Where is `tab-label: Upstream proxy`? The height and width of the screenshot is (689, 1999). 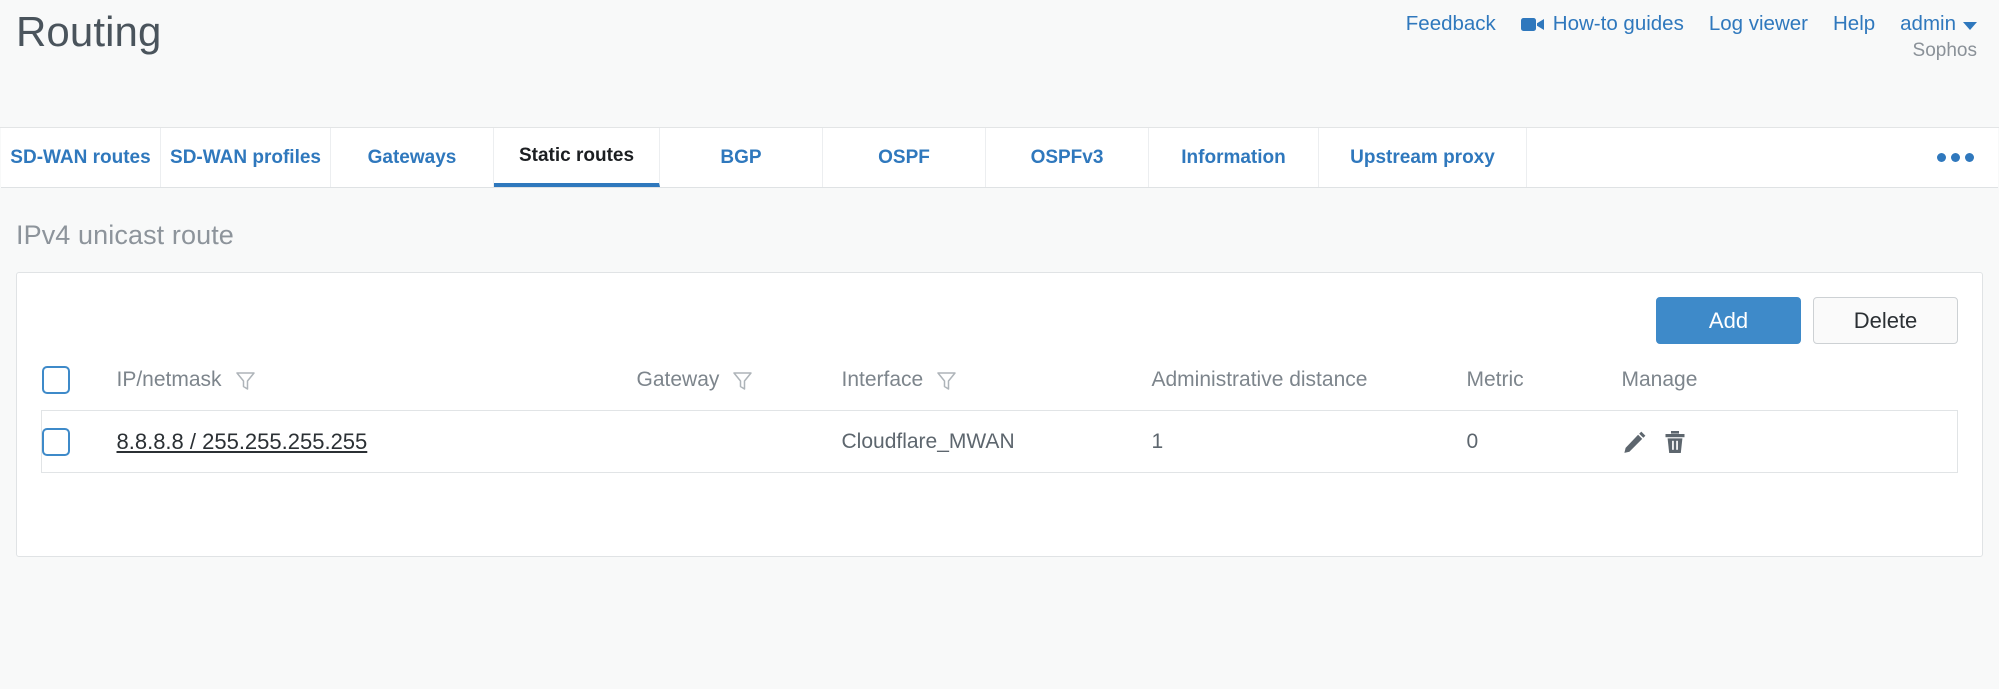 tab-label: Upstream proxy is located at coordinates (1422, 157).